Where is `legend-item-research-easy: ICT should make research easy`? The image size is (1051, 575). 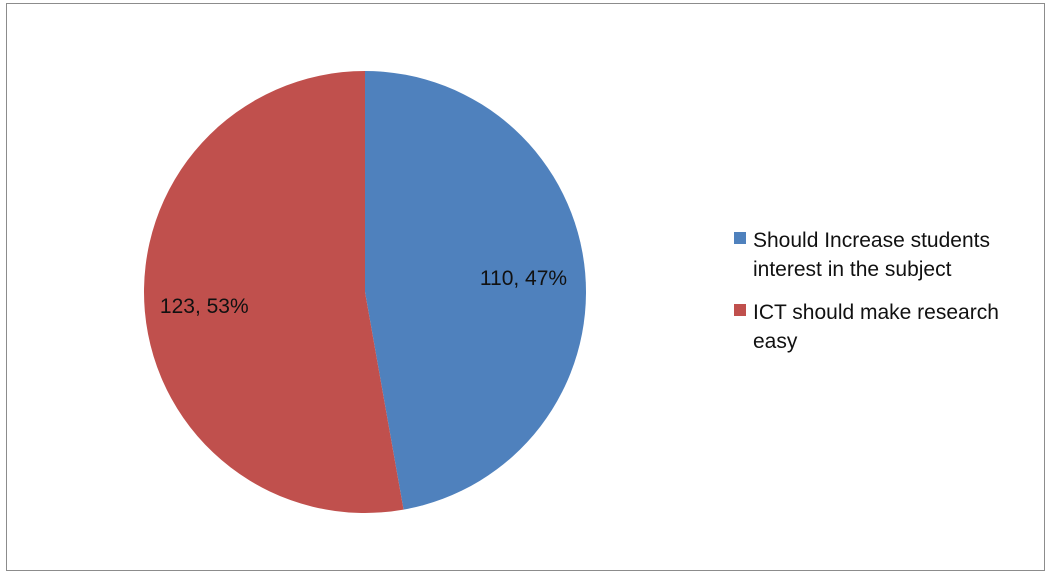 legend-item-research-easy: ICT should make research easy is located at coordinates (886, 327).